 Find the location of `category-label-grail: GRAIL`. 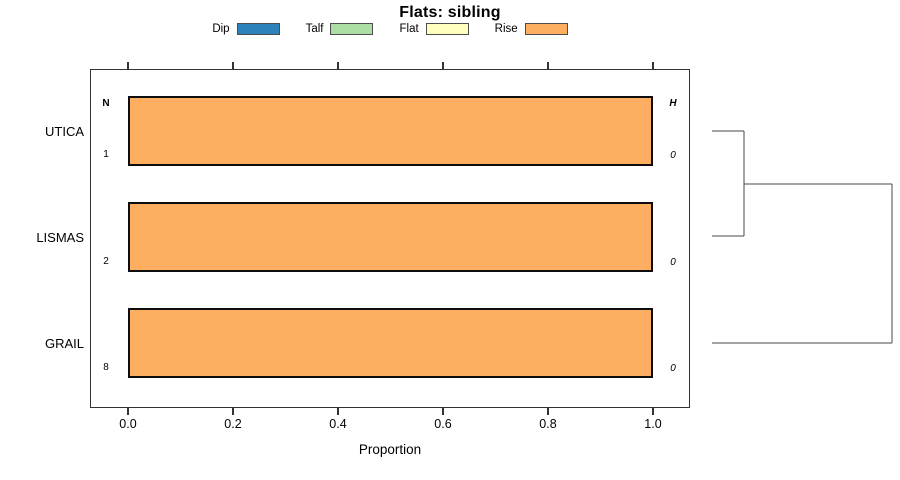

category-label-grail: GRAIL is located at coordinates (64, 343).